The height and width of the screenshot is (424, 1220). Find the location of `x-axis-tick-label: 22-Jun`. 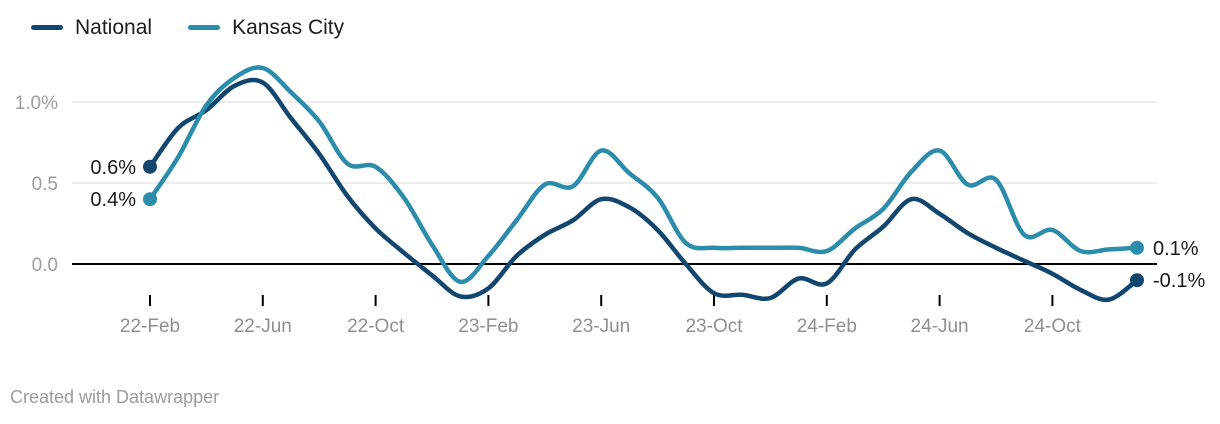

x-axis-tick-label: 22-Jun is located at coordinates (263, 326).